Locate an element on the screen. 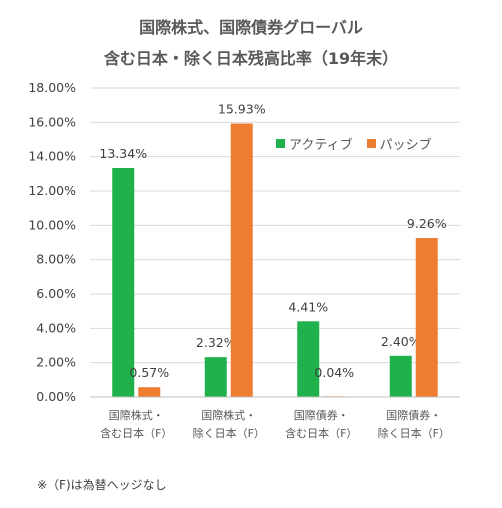 The height and width of the screenshot is (508, 502). y-tick-label: 0.00% is located at coordinates (56, 396).